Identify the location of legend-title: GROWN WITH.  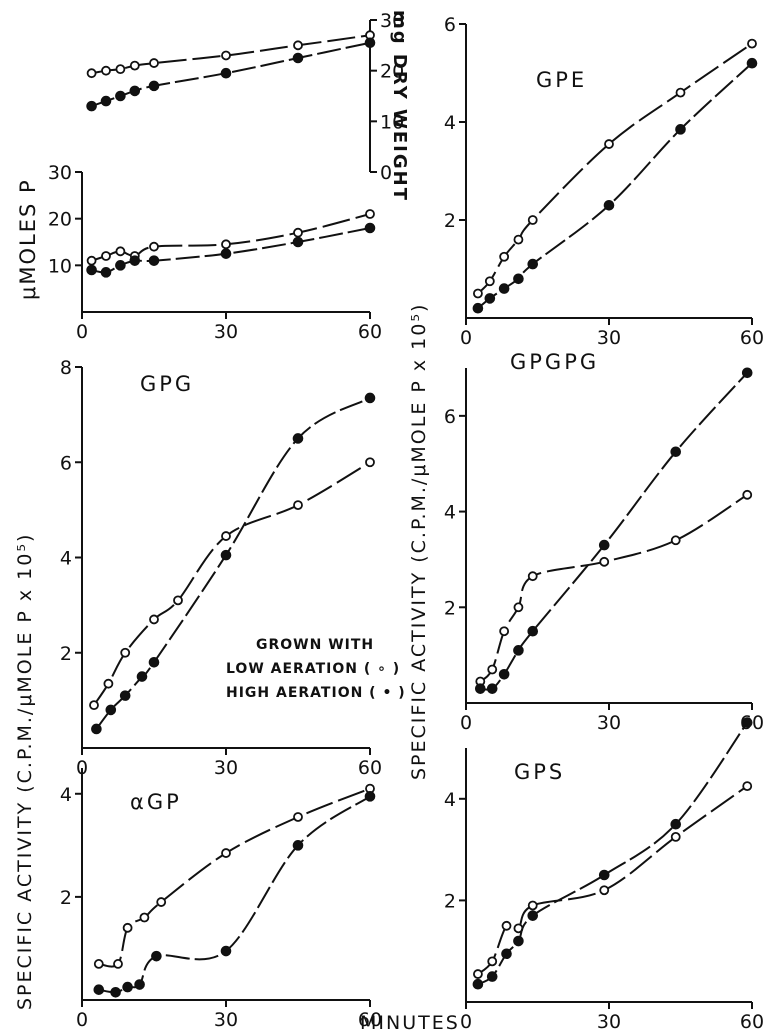
(315, 645).